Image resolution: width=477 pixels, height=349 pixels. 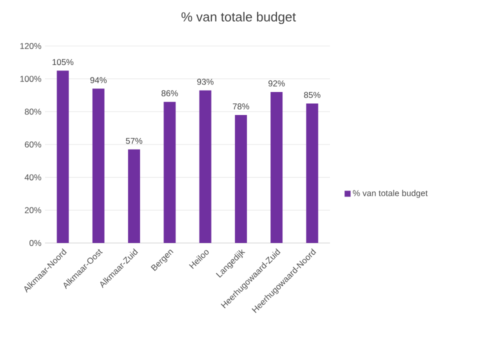 What do you see at coordinates (63, 62) in the screenshot?
I see `data-label: 105%` at bounding box center [63, 62].